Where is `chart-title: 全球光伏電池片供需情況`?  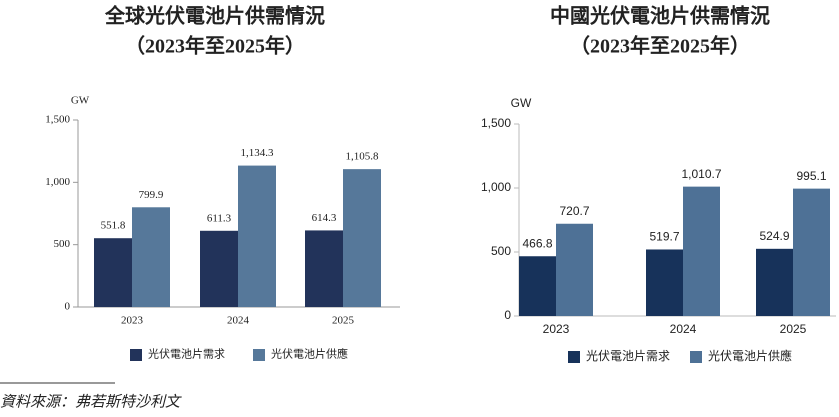 chart-title: 全球光伏電池片供需情況 is located at coordinates (214, 16).